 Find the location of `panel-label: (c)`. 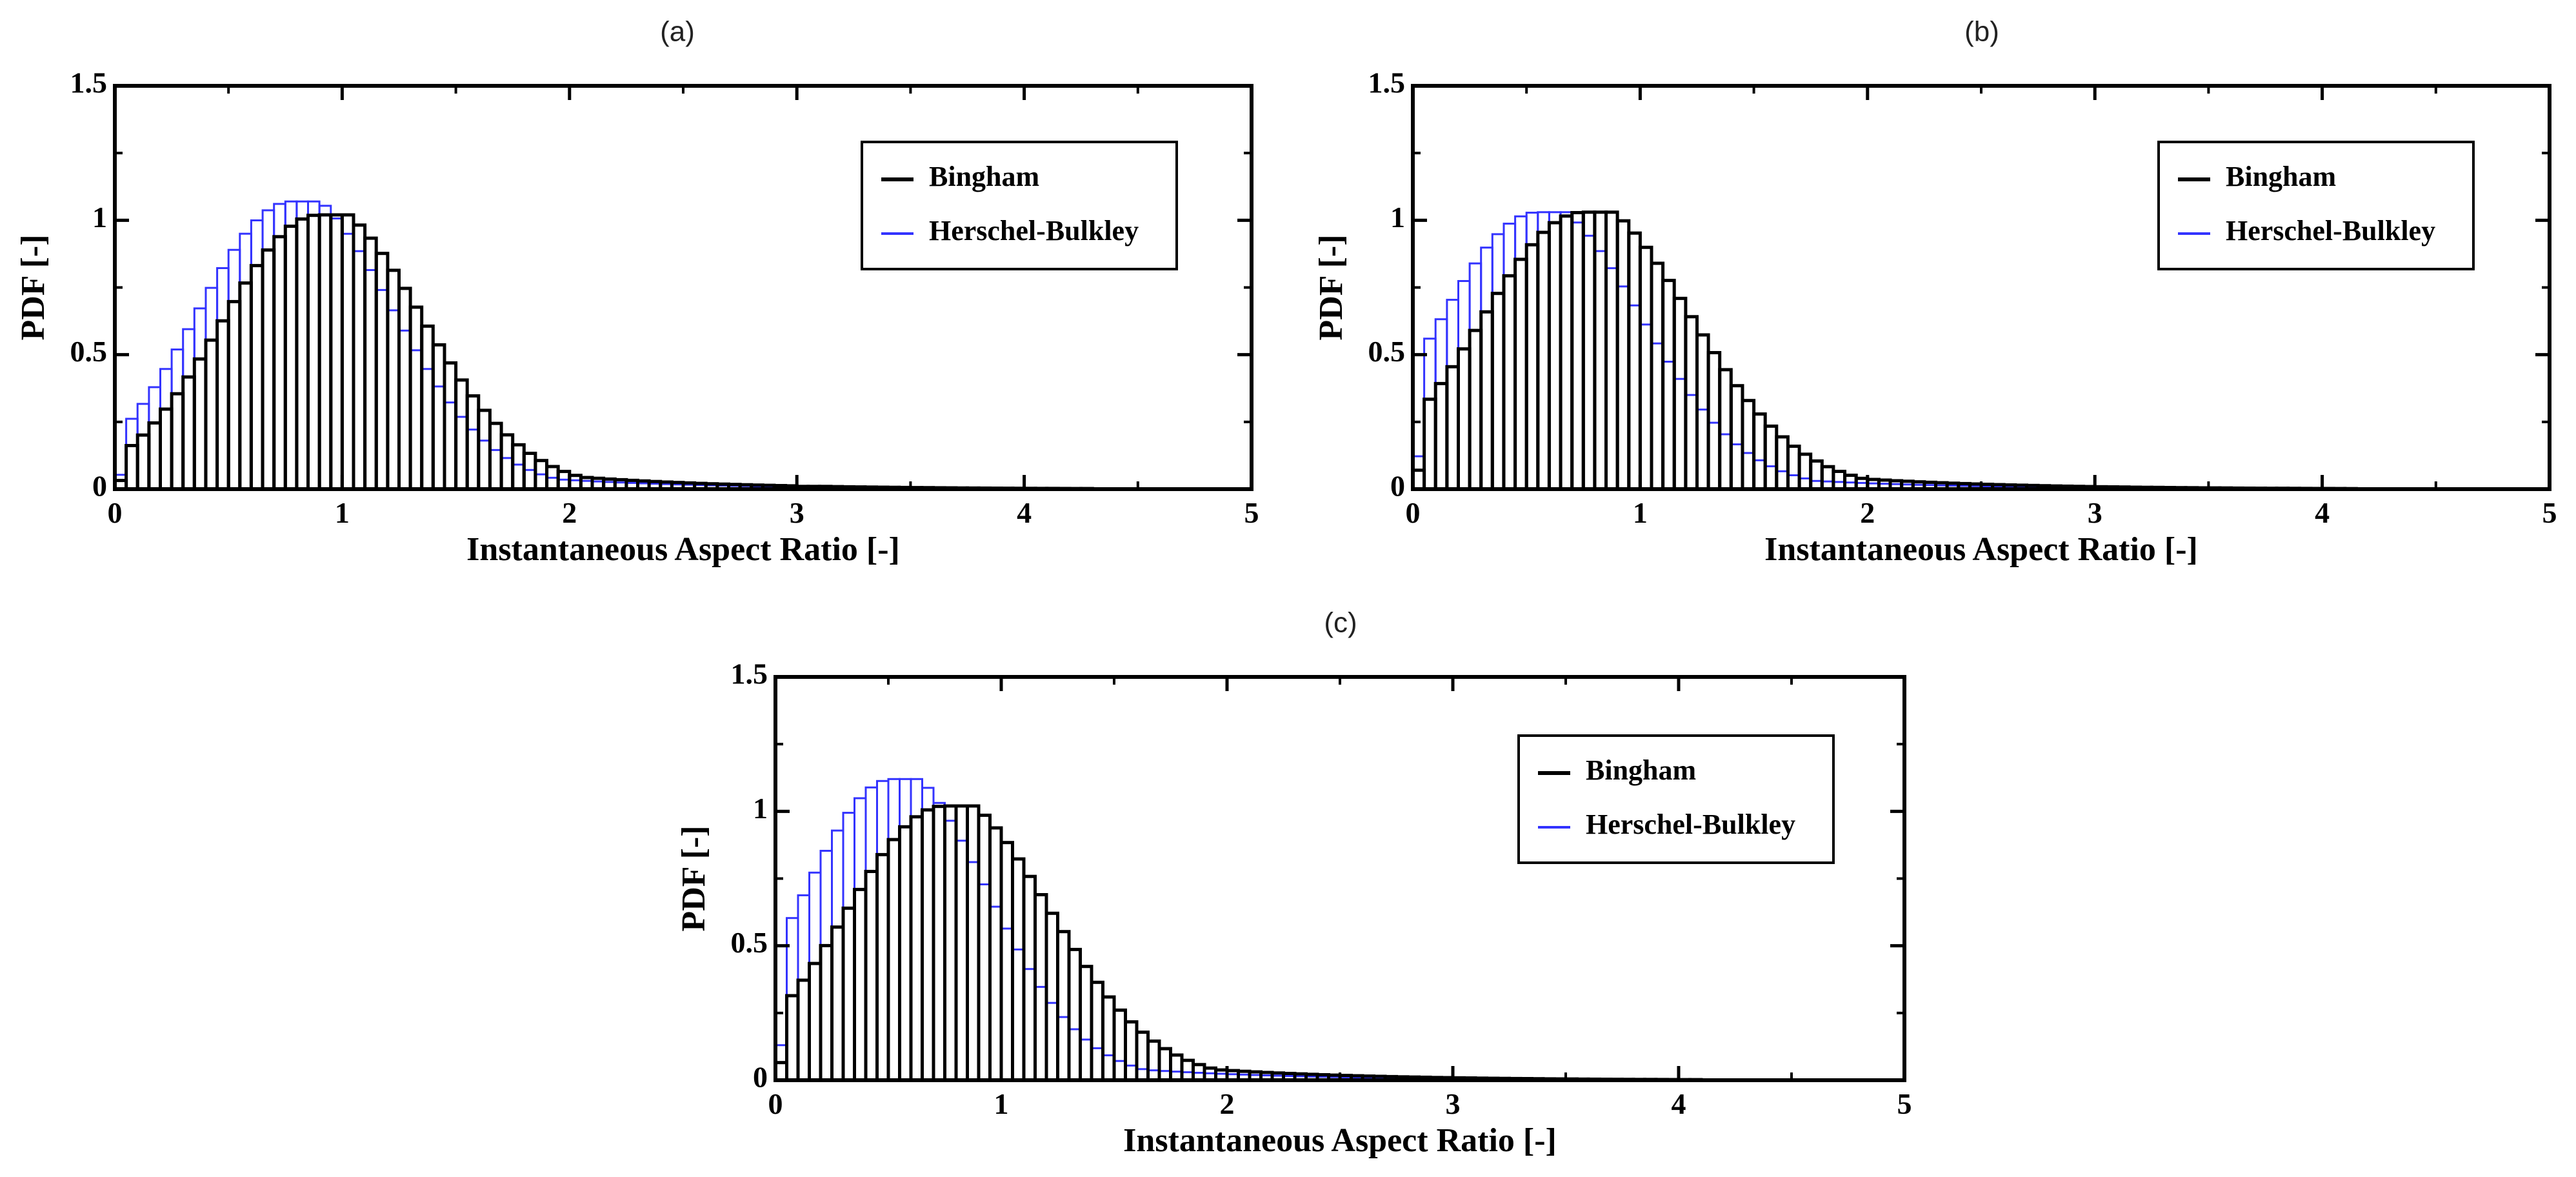

panel-label: (c) is located at coordinates (1340, 623).